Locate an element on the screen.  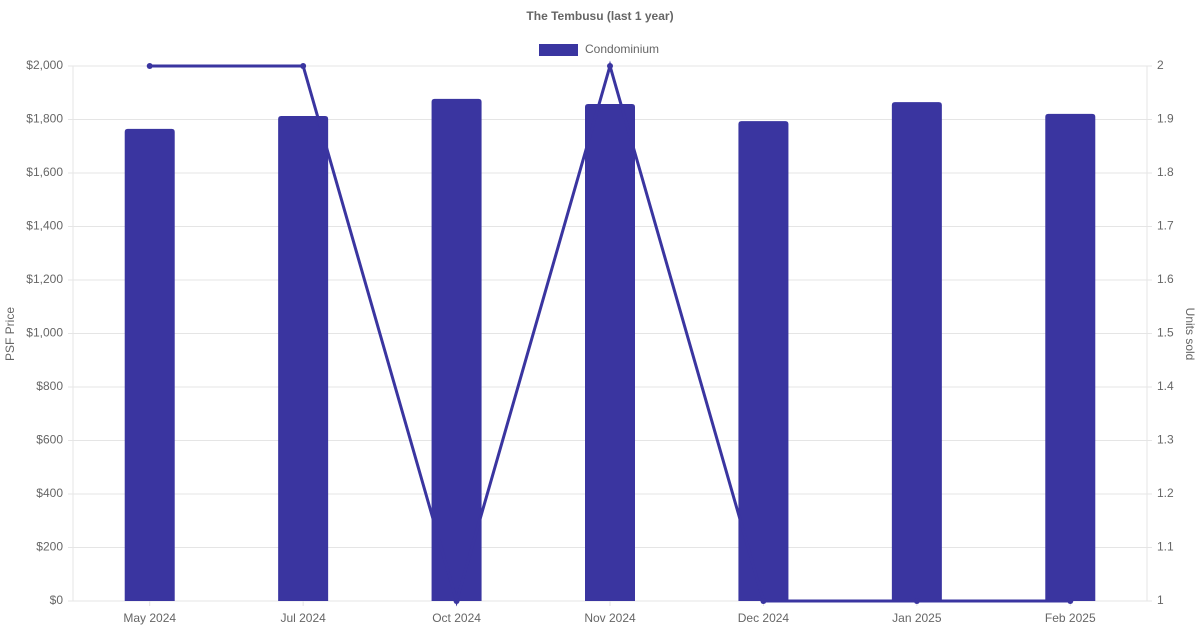
y-tick-label: $1,600 is located at coordinates (44, 172).